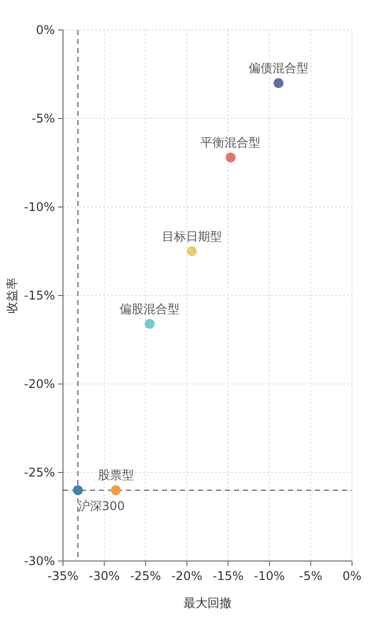  Describe the element at coordinates (43, 119) in the screenshot. I see `y-tick-label: -5%` at that location.